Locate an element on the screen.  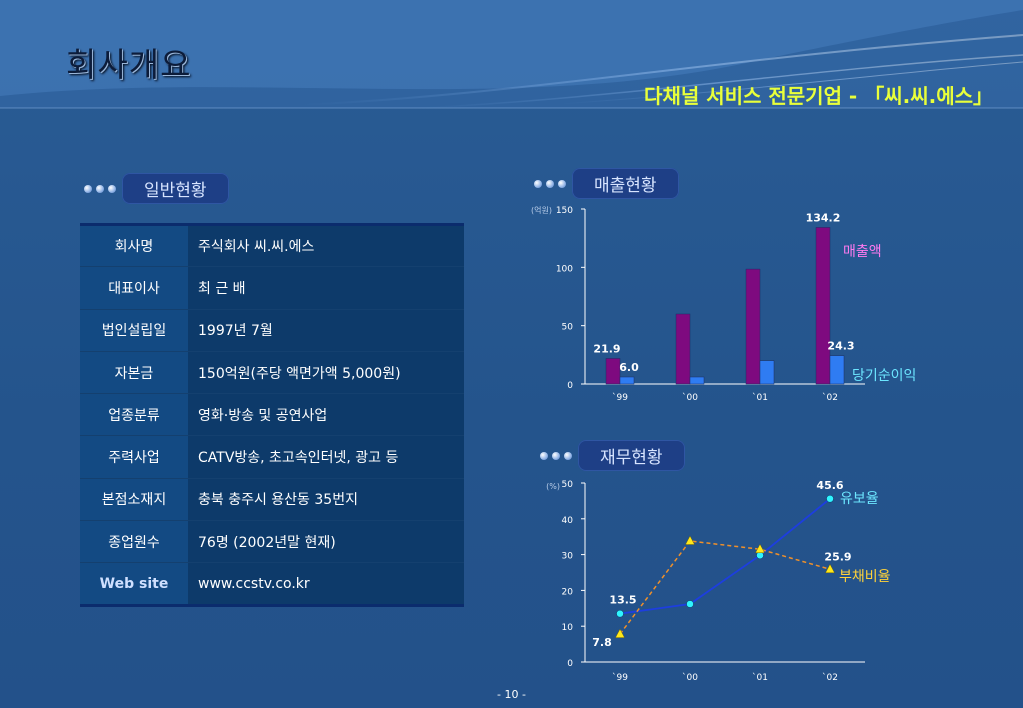
row-value: 최 근 배 is located at coordinates (326, 288).